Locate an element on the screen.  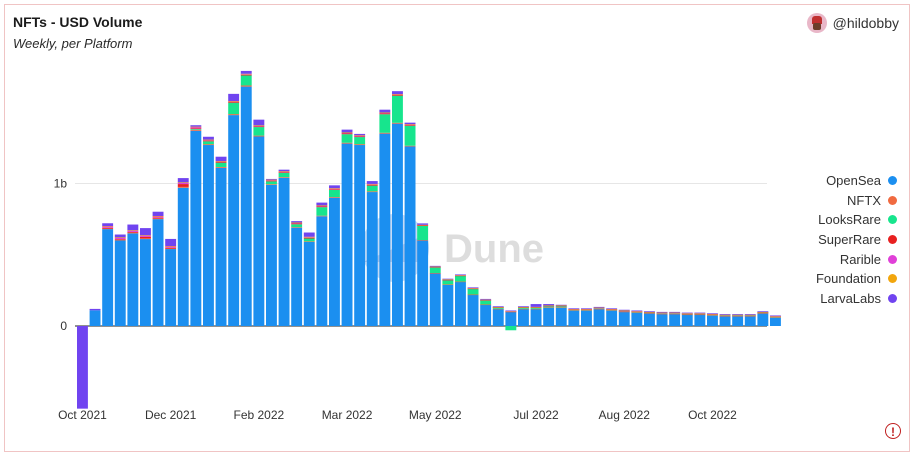
legend-item-larvalabs: LarvaLabs is located at coordinates (856, 299).